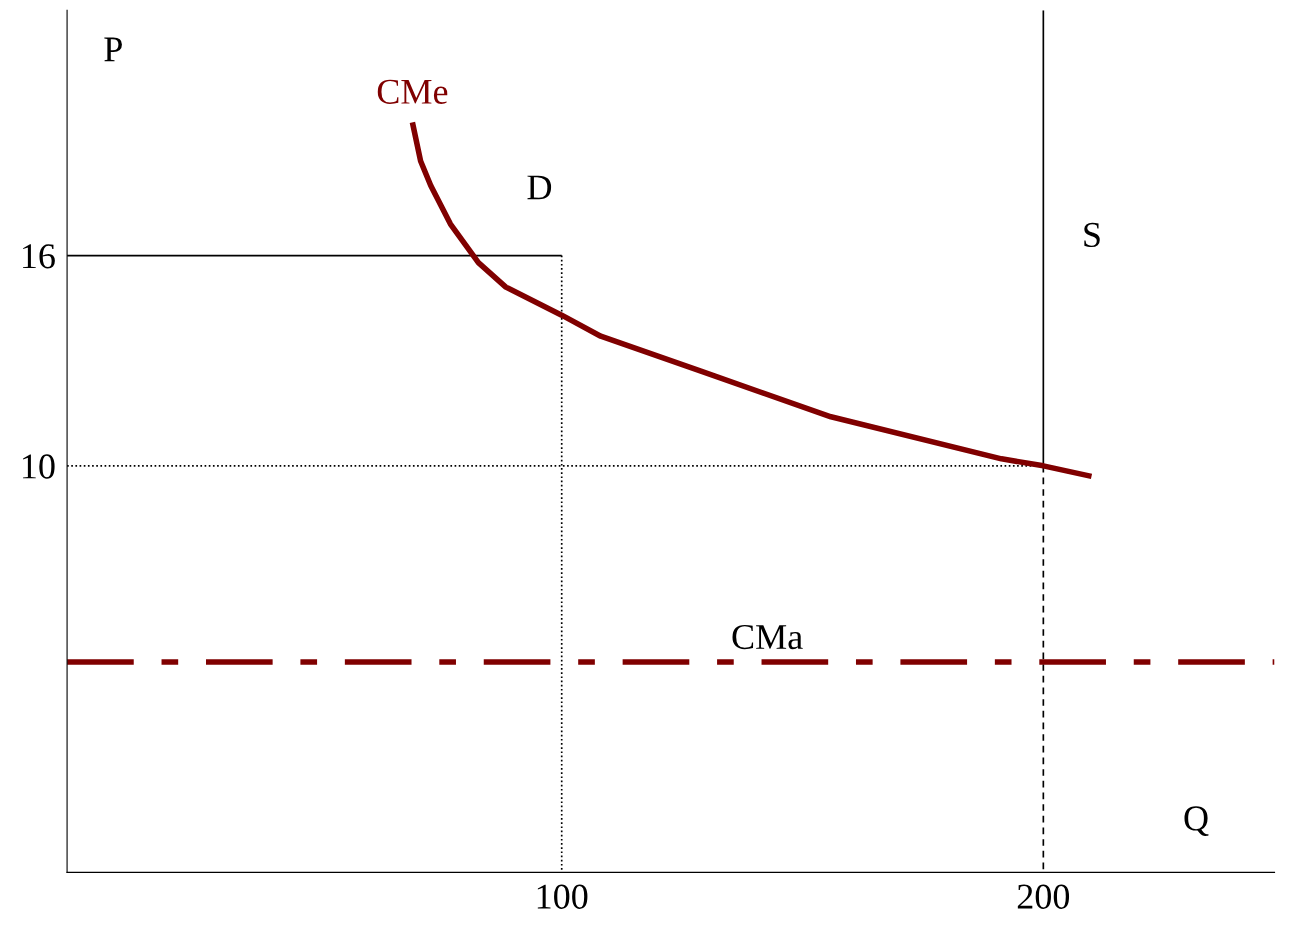 The width and height of the screenshot is (1290, 934). Describe the element at coordinates (1196, 821) in the screenshot. I see `x-axis-title: Q` at that location.